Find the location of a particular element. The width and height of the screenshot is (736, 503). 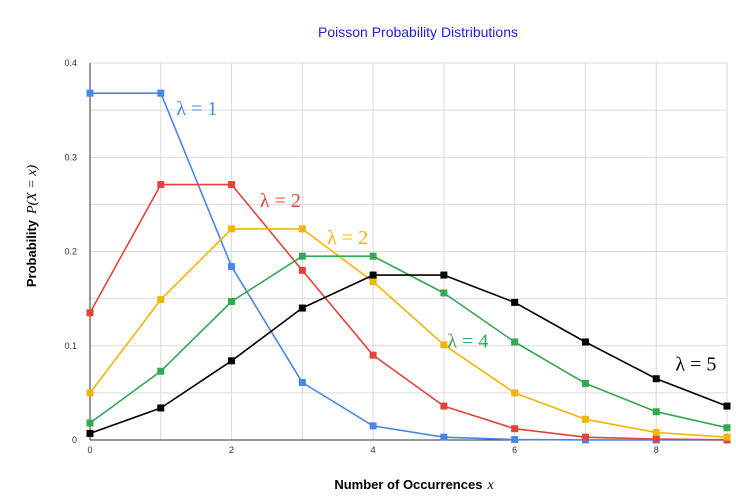

series-label: λ = 4 is located at coordinates (467, 342).